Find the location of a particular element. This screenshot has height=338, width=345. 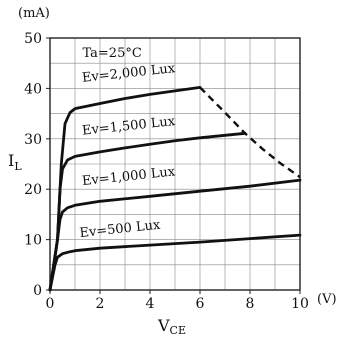

y-unit-label: (mA) is located at coordinates (34, 13).